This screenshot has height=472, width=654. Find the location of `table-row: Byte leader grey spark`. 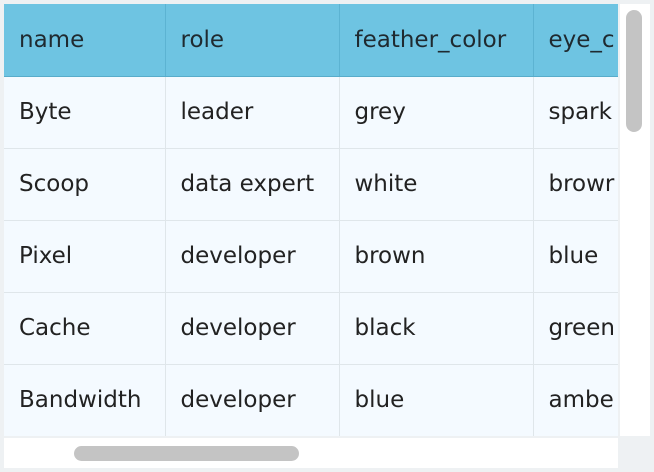

table-row: Byte leader grey spark is located at coordinates (311, 112).